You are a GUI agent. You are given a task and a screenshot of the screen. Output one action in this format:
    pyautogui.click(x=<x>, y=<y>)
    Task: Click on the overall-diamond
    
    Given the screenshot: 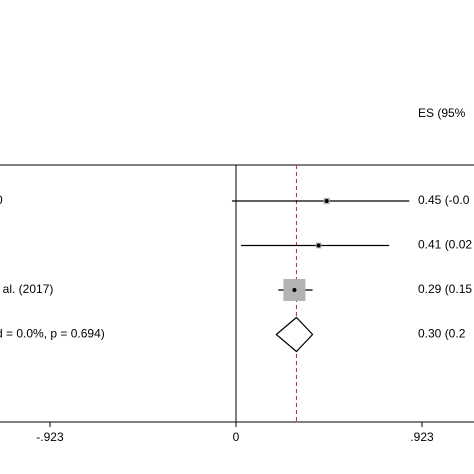 What is the action you would take?
    pyautogui.click(x=294, y=334)
    